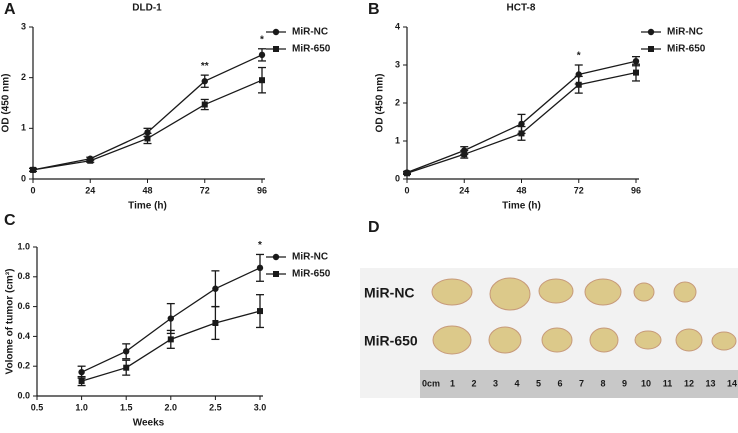 The height and width of the screenshot is (433, 738). Describe the element at coordinates (23, 336) in the screenshot. I see `y-tick-label: 0.4` at that location.